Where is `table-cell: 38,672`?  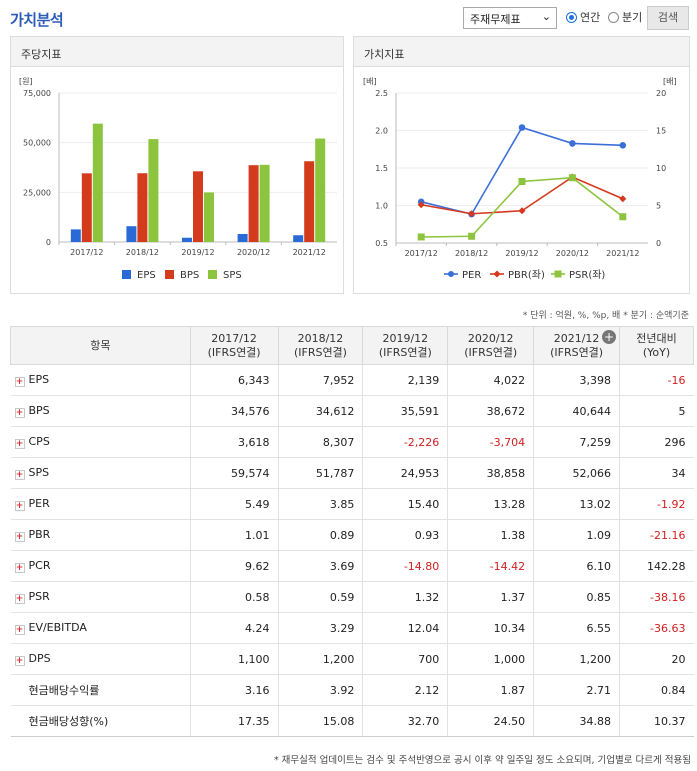 table-cell: 38,672 is located at coordinates (490, 411).